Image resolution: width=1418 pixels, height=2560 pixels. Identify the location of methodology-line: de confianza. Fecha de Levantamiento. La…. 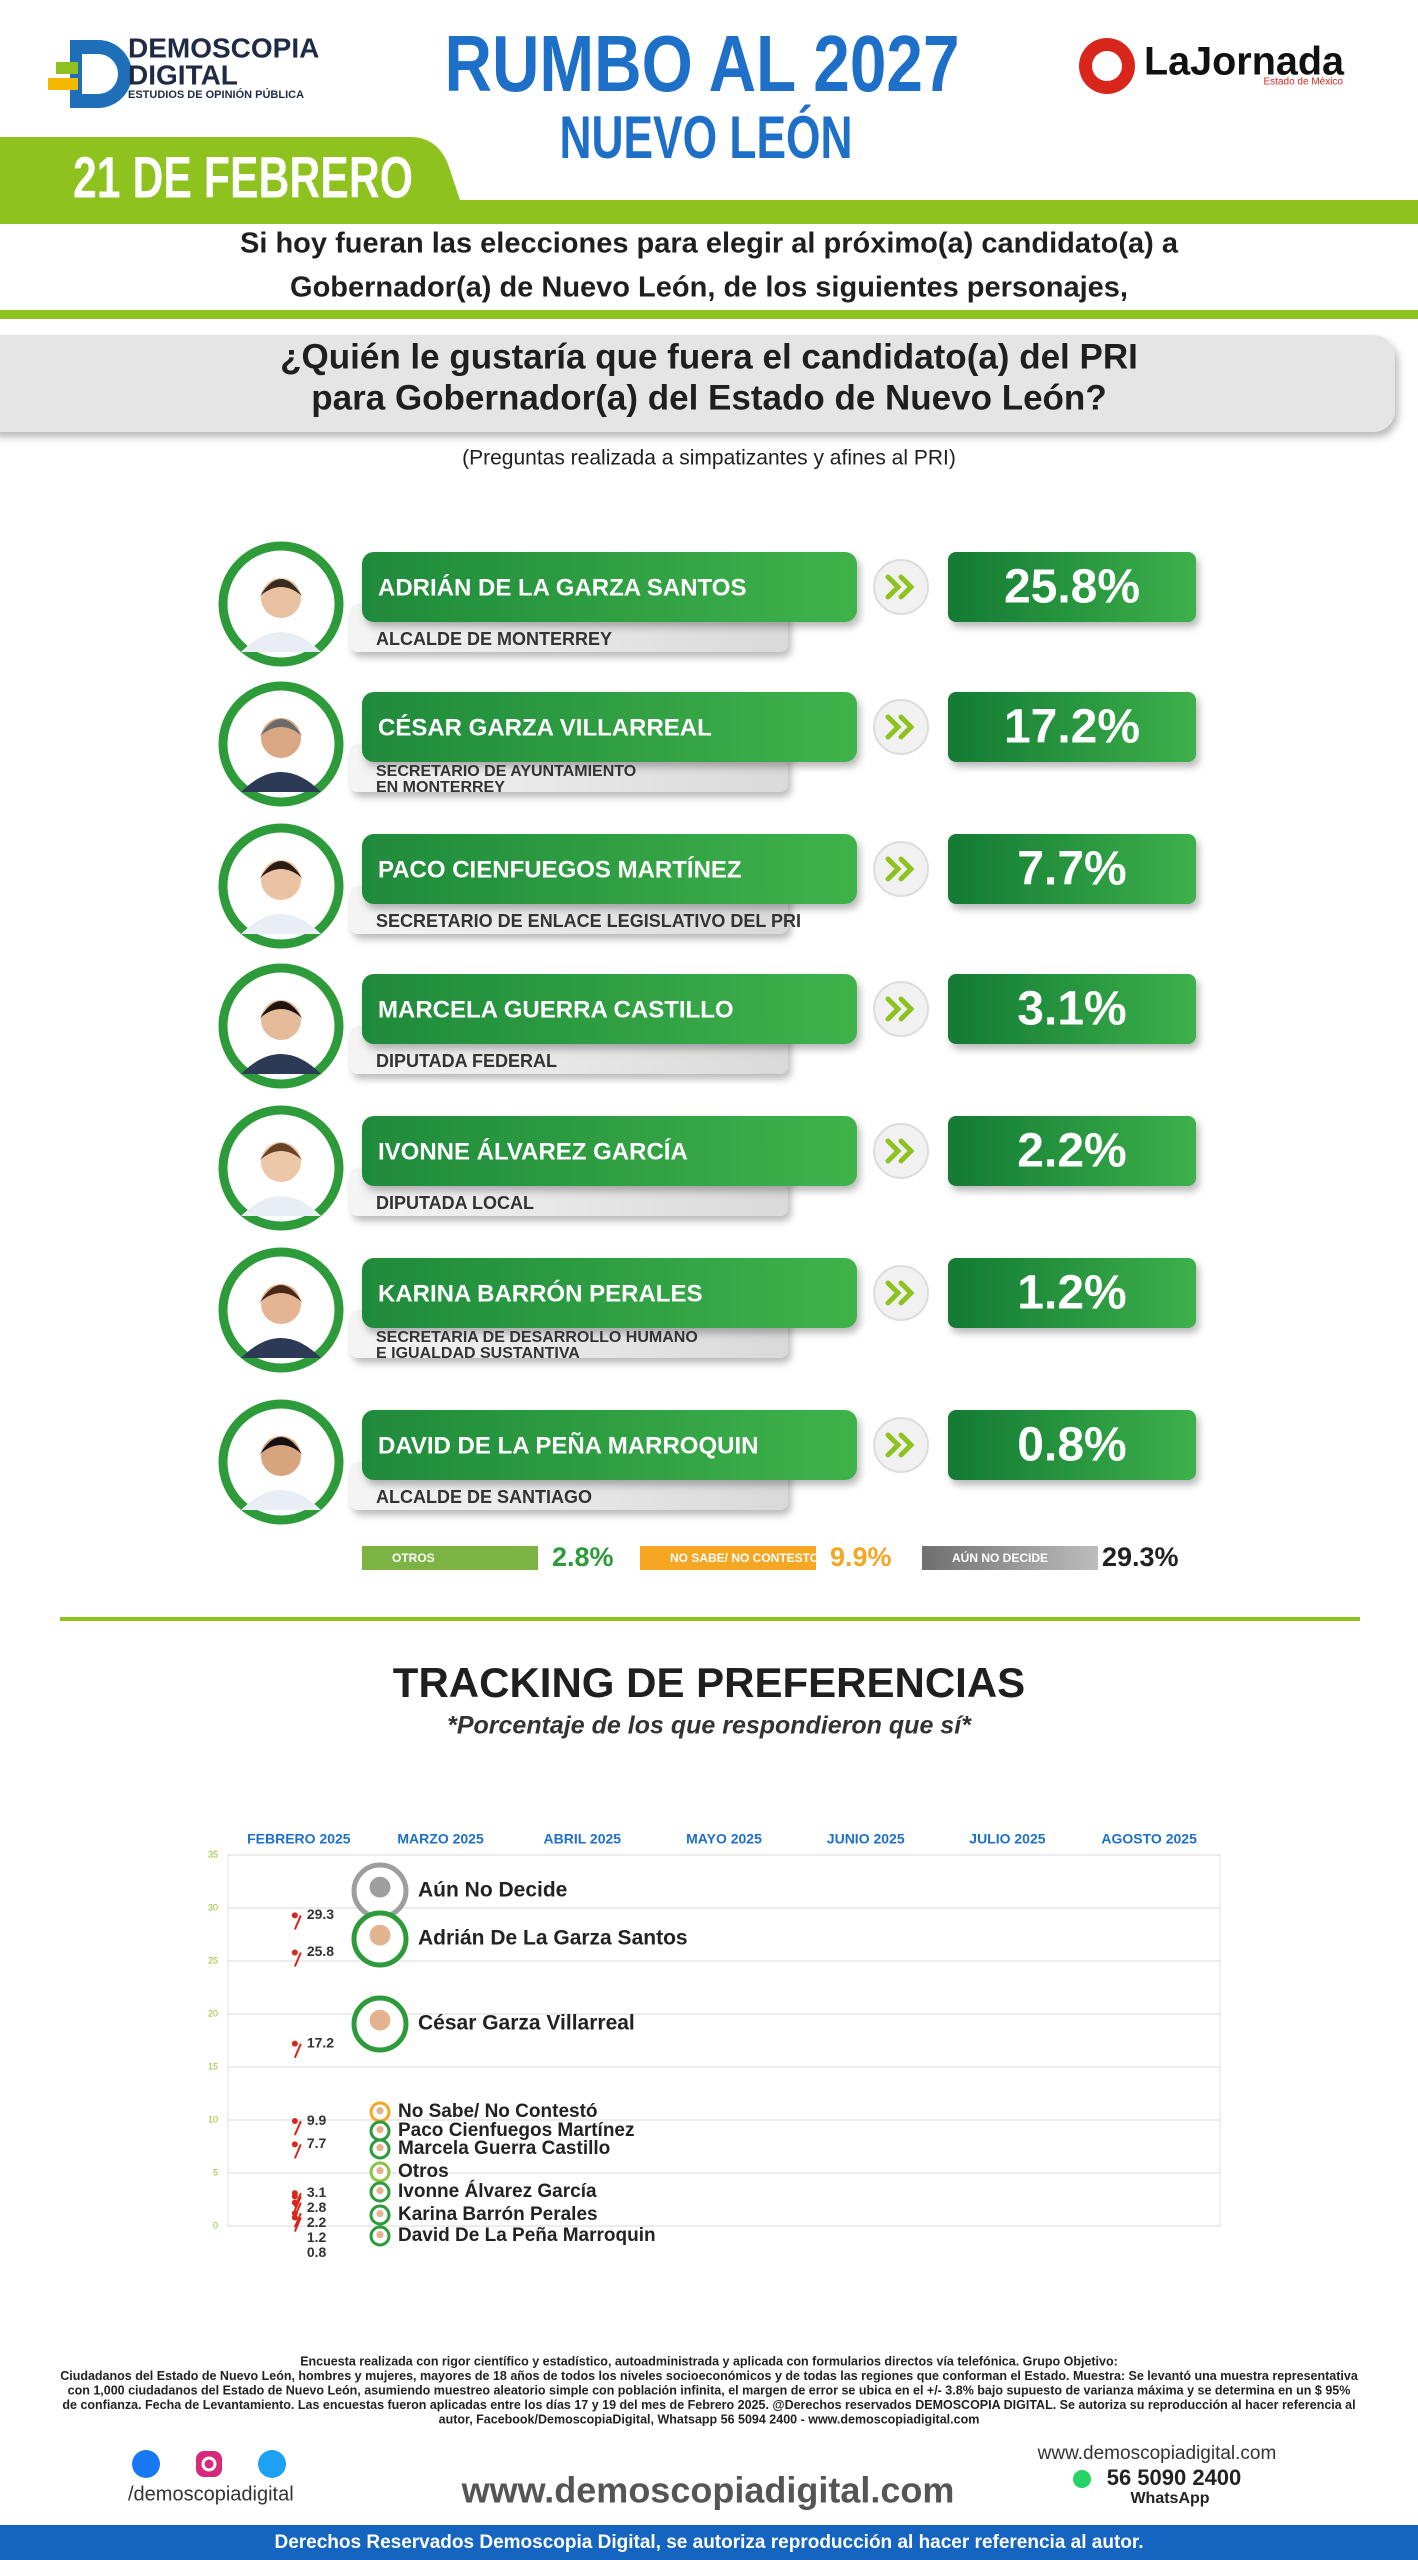
(708, 2405).